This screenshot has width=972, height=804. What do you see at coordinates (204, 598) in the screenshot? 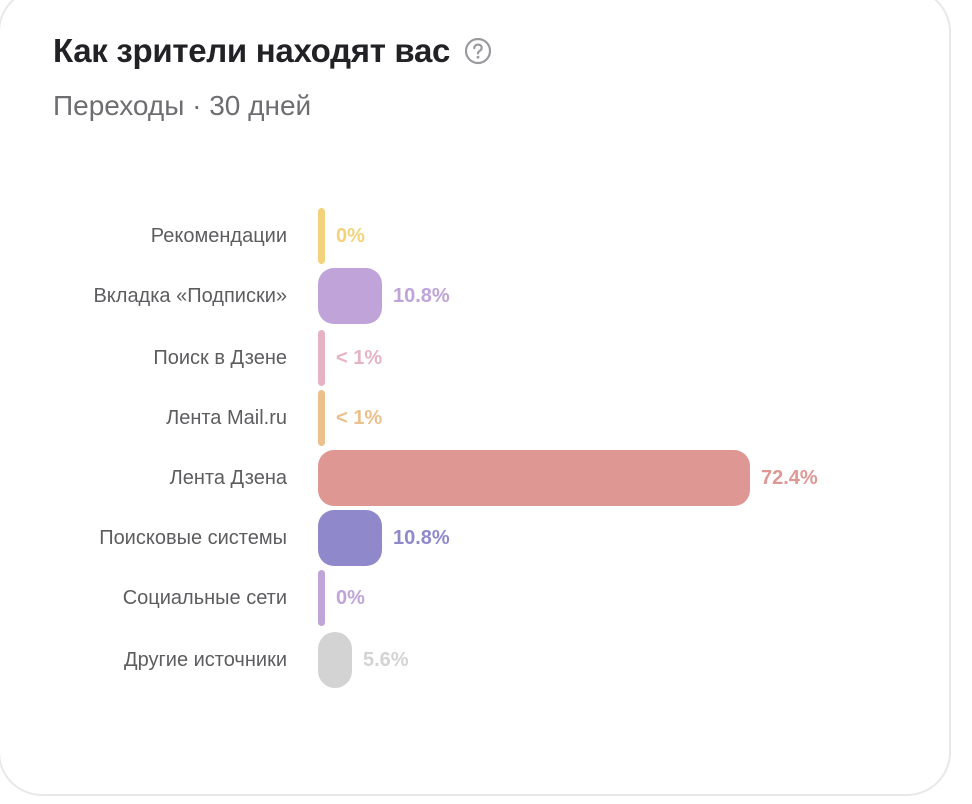
I see `row-label: Социальные сети` at bounding box center [204, 598].